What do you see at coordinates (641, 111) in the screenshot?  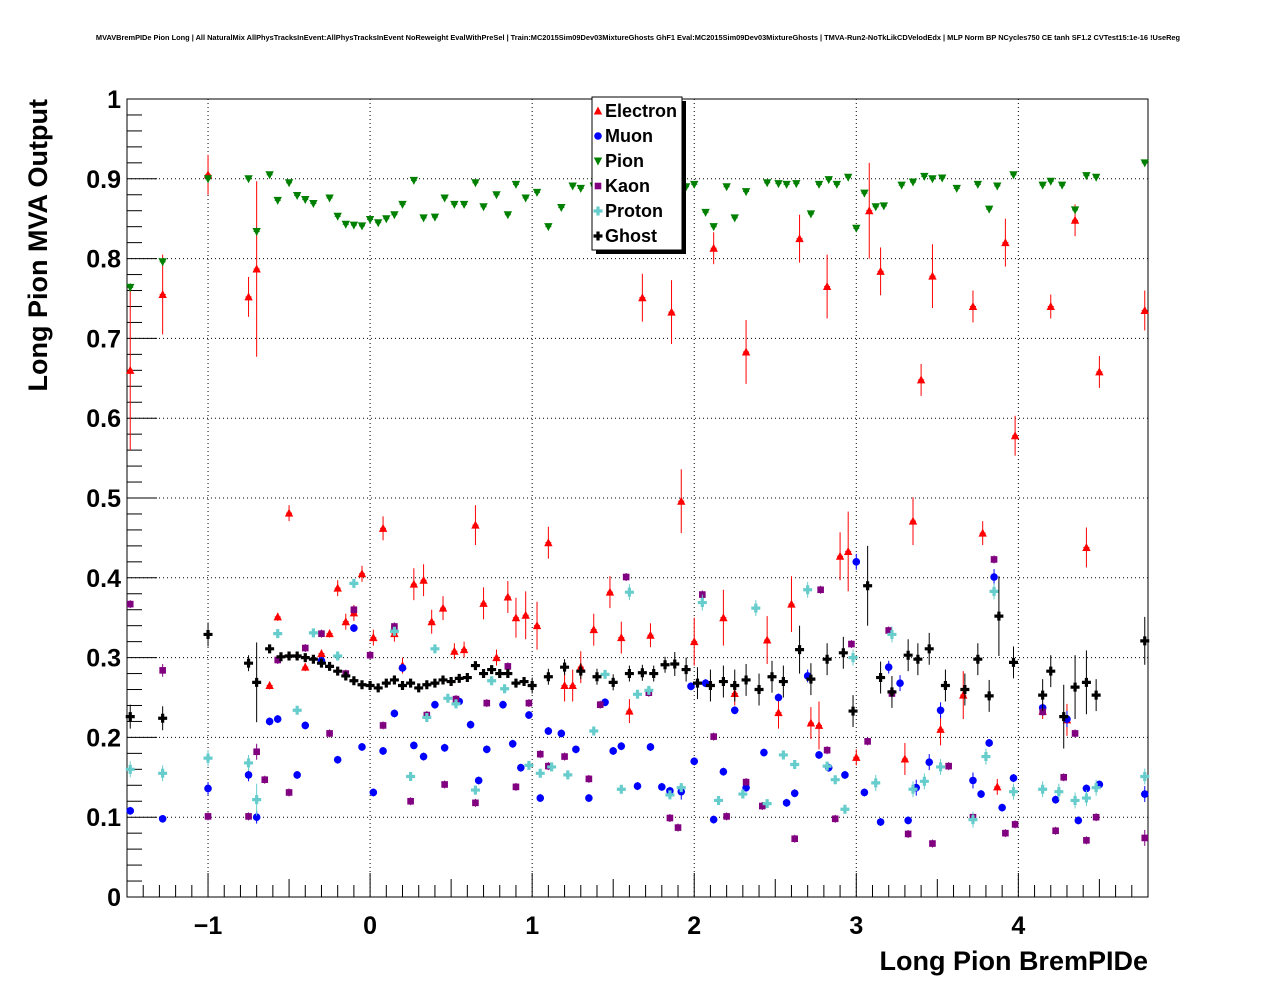 I see `legend-label-electron: Electron` at bounding box center [641, 111].